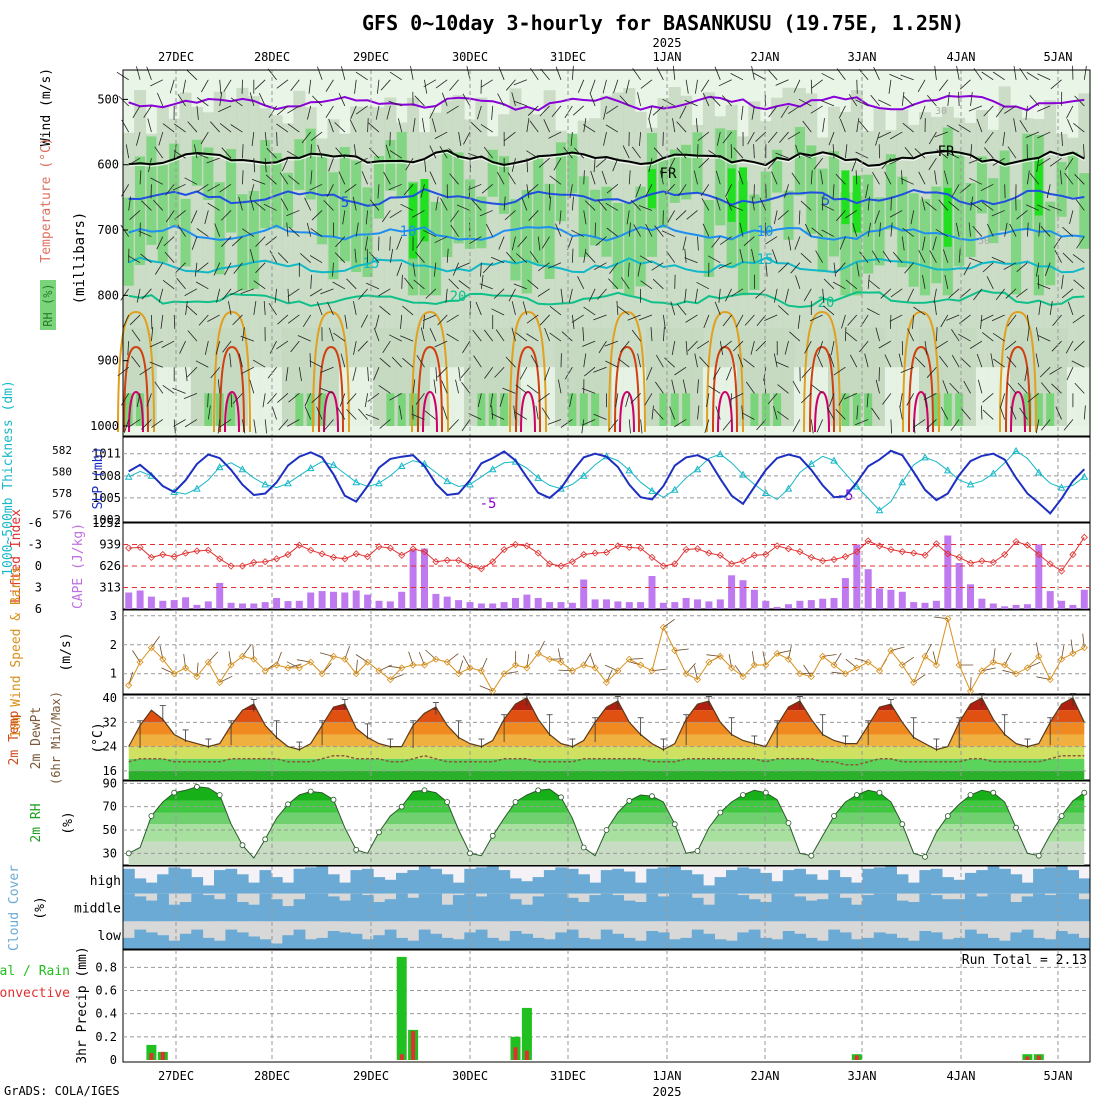 This screenshot has width=1100, height=1104. Describe the element at coordinates (106, 991) in the screenshot. I see `precip-tick-label: 0.6` at that location.